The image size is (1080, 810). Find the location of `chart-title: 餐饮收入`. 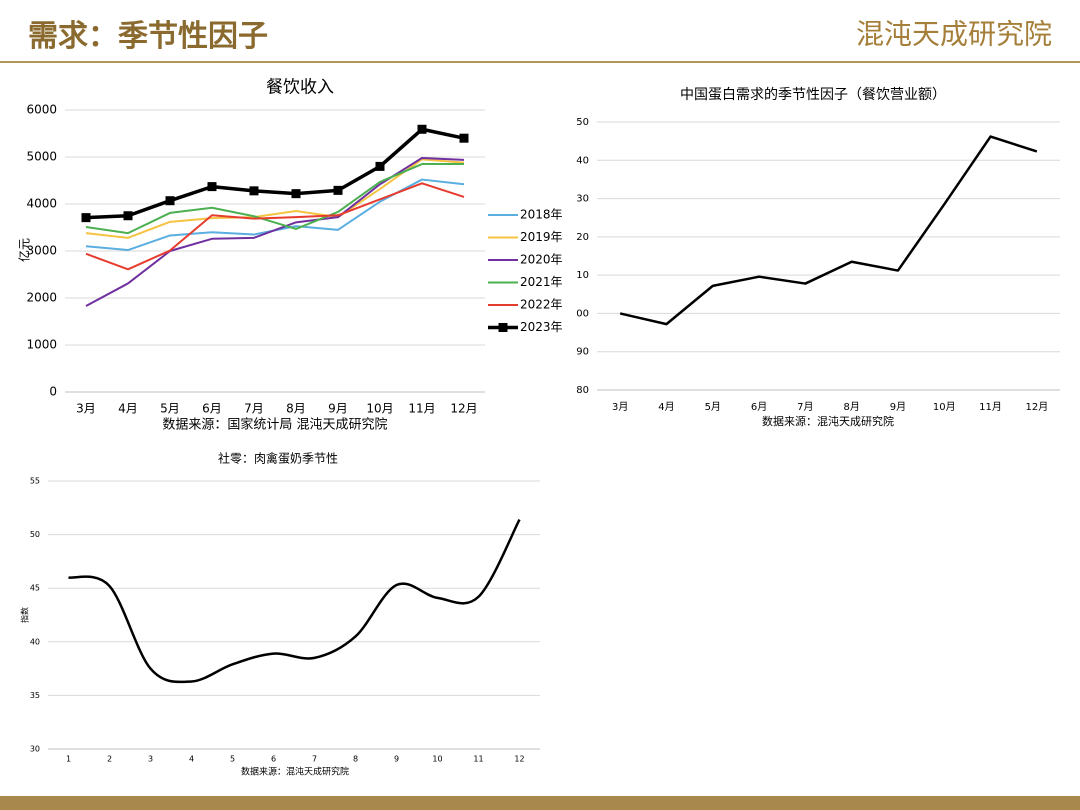

chart-title: 餐饮收入 is located at coordinates (300, 88).